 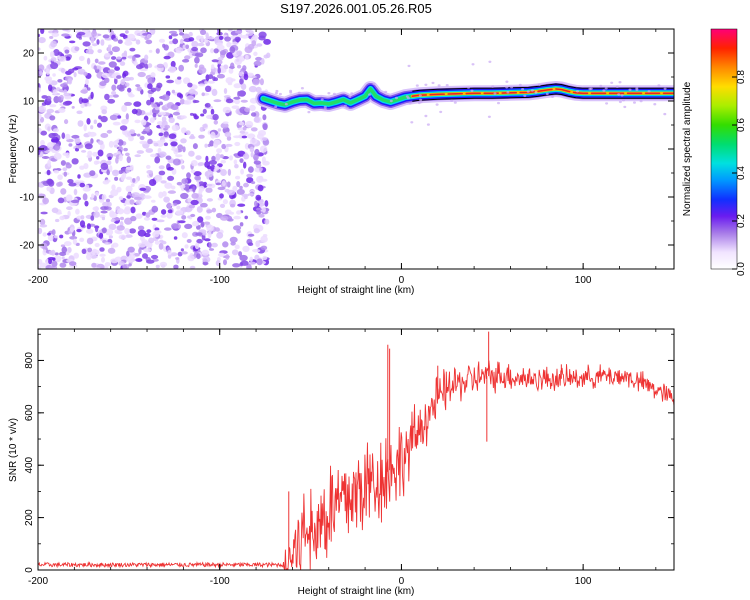 What do you see at coordinates (402, 280) in the screenshot?
I see `x-tick-label: 0` at bounding box center [402, 280].